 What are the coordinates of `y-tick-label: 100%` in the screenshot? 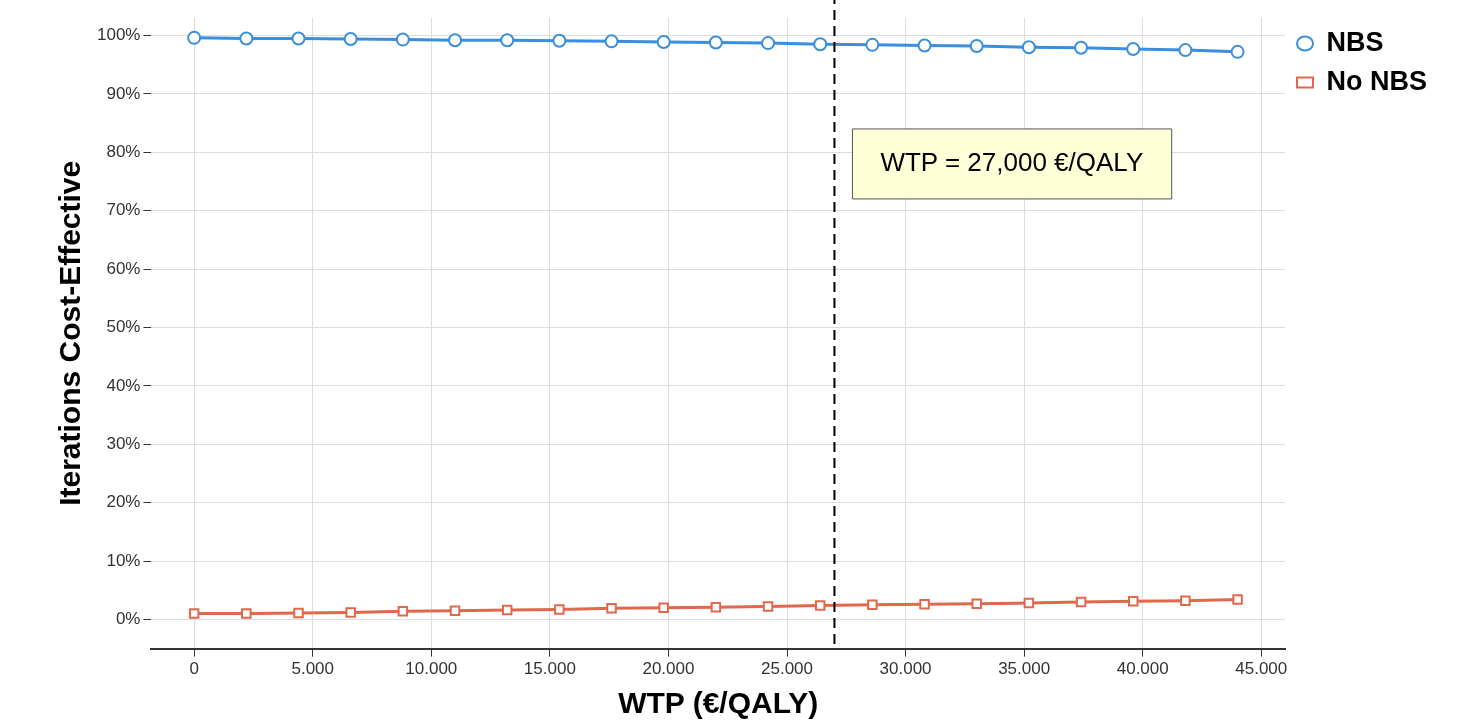 It's located at (119, 35).